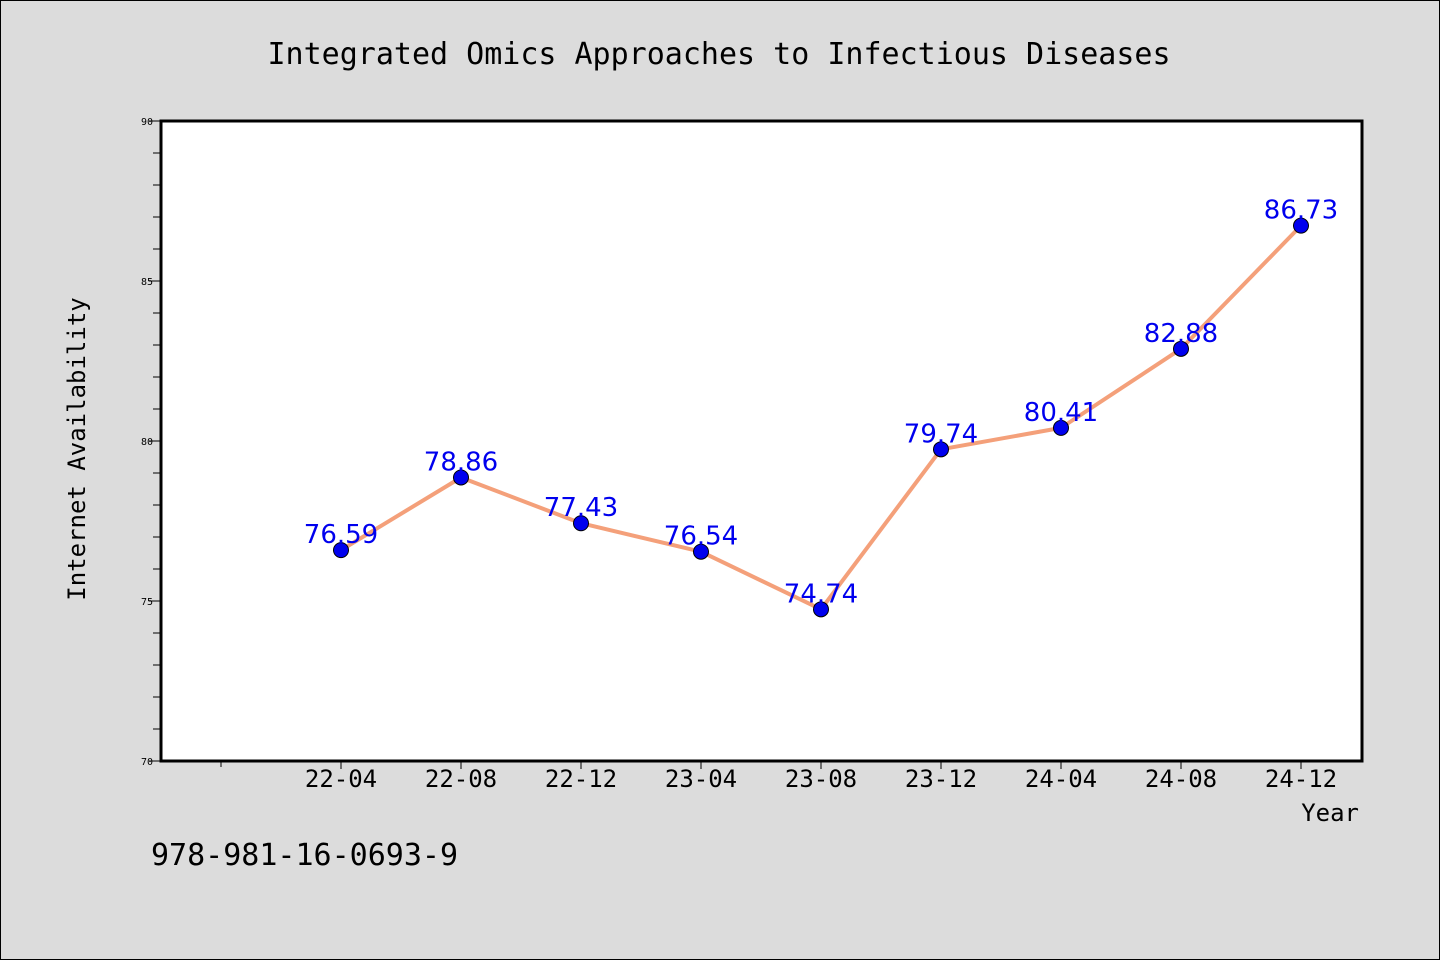 The image size is (1440, 960). What do you see at coordinates (147, 282) in the screenshot?
I see `y-tick-label: 85` at bounding box center [147, 282].